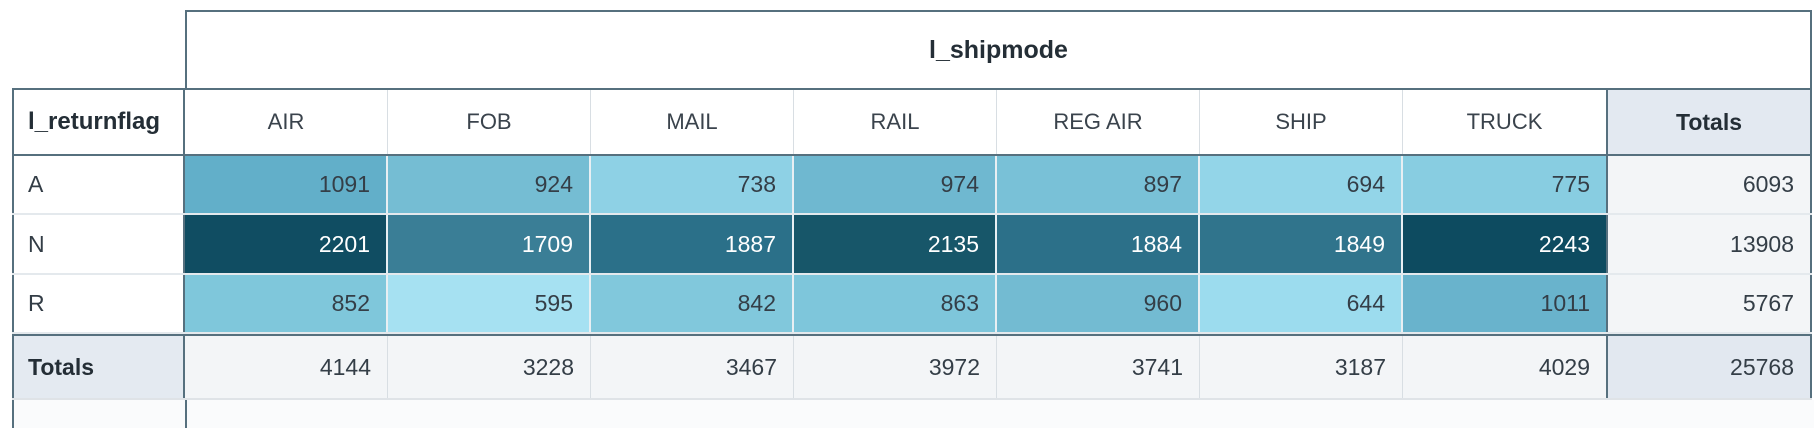  Describe the element at coordinates (1301, 367) in the screenshot. I see `col-total-cell: 3187` at that location.